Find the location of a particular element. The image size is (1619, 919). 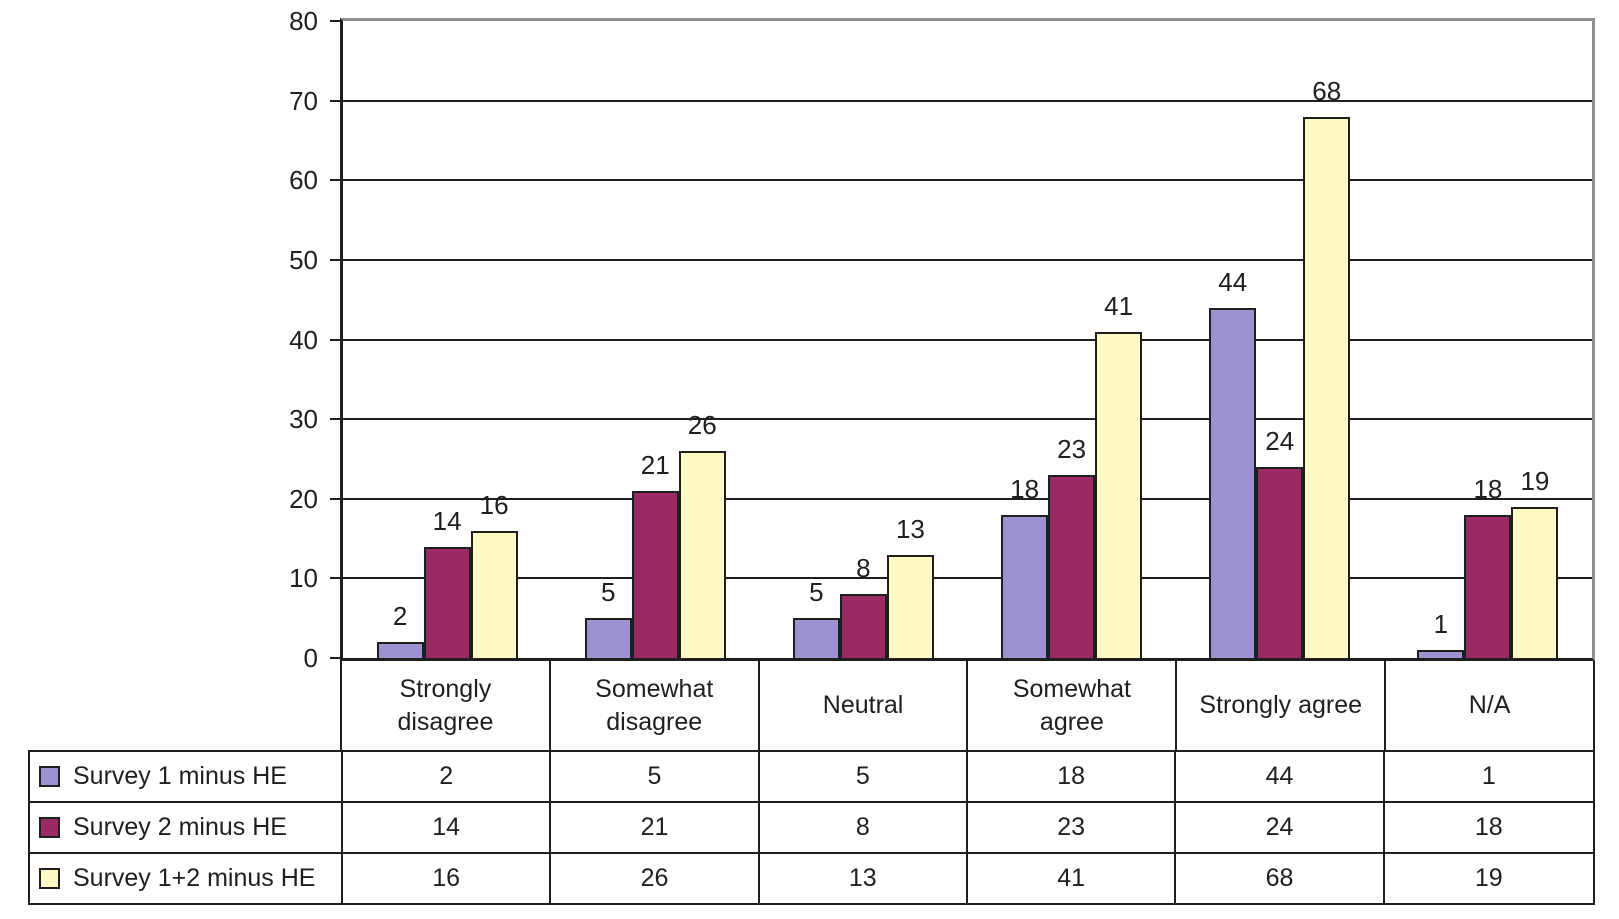

bar-value-label: 2 is located at coordinates (400, 616).